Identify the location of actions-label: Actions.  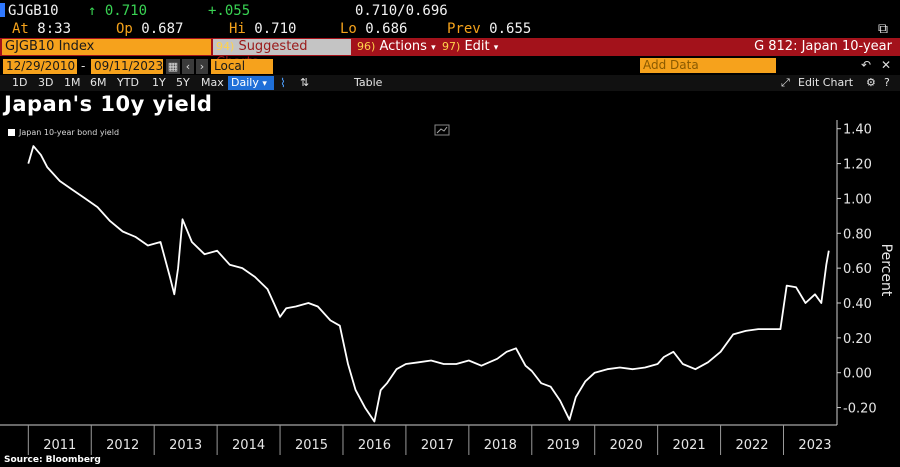
(403, 46).